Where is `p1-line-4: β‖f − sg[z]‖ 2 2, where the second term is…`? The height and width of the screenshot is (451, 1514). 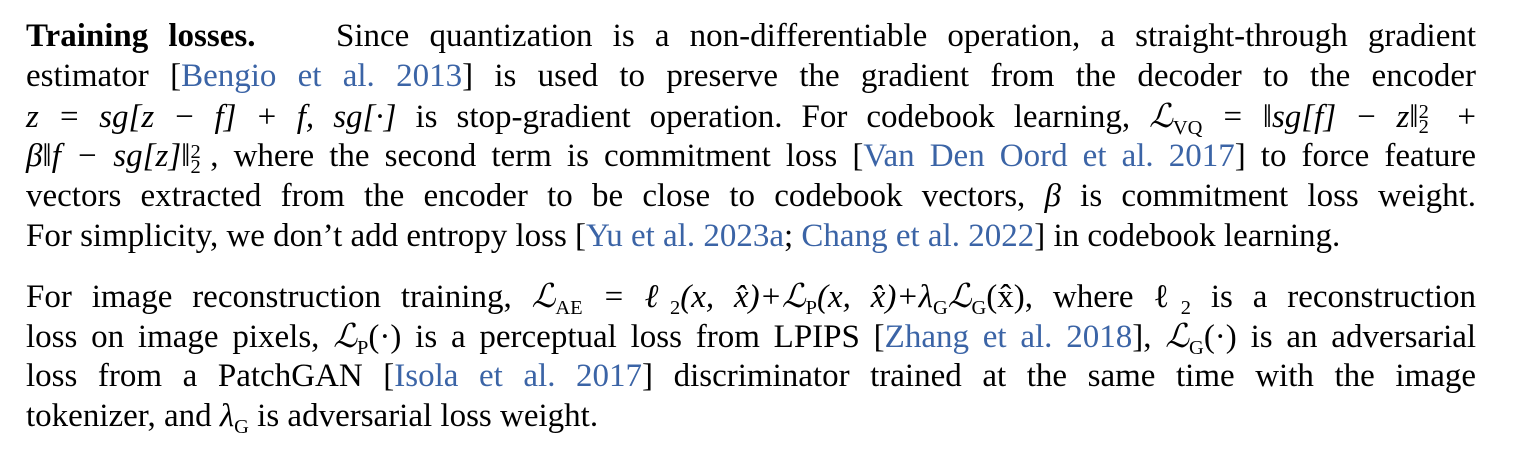
p1-line-4: β‖f − sg[z]‖ 2 2, where the second term is… is located at coordinates (751, 157).